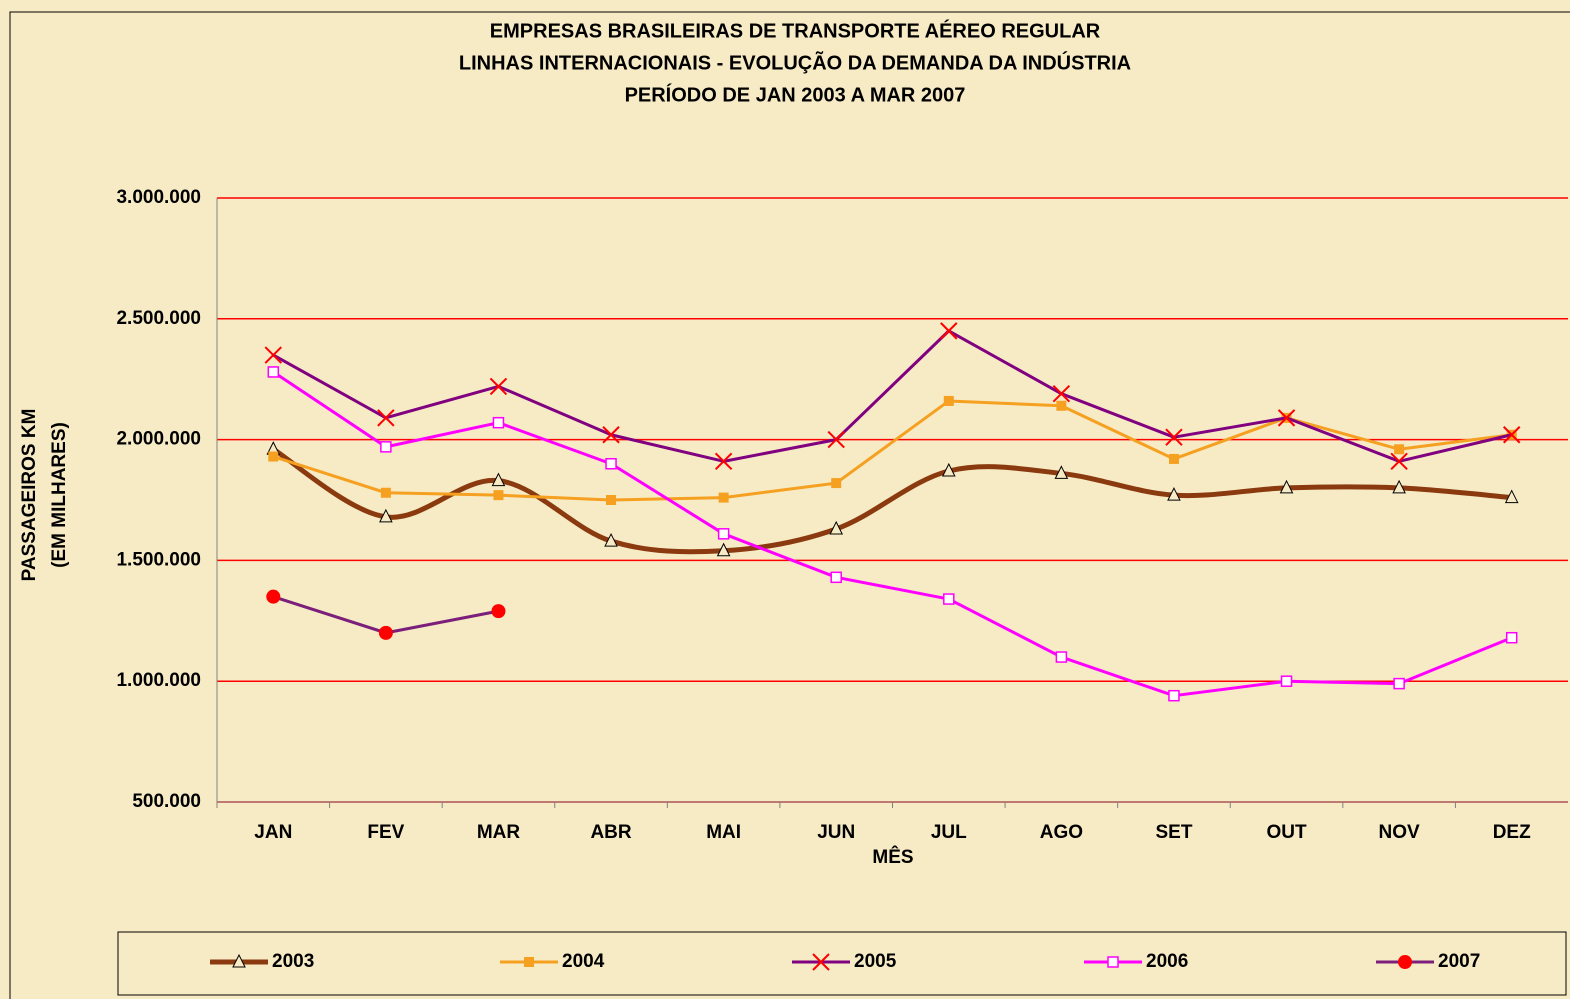  Describe the element at coordinates (1512, 832) in the screenshot. I see `x-tick-label: DEZ` at that location.